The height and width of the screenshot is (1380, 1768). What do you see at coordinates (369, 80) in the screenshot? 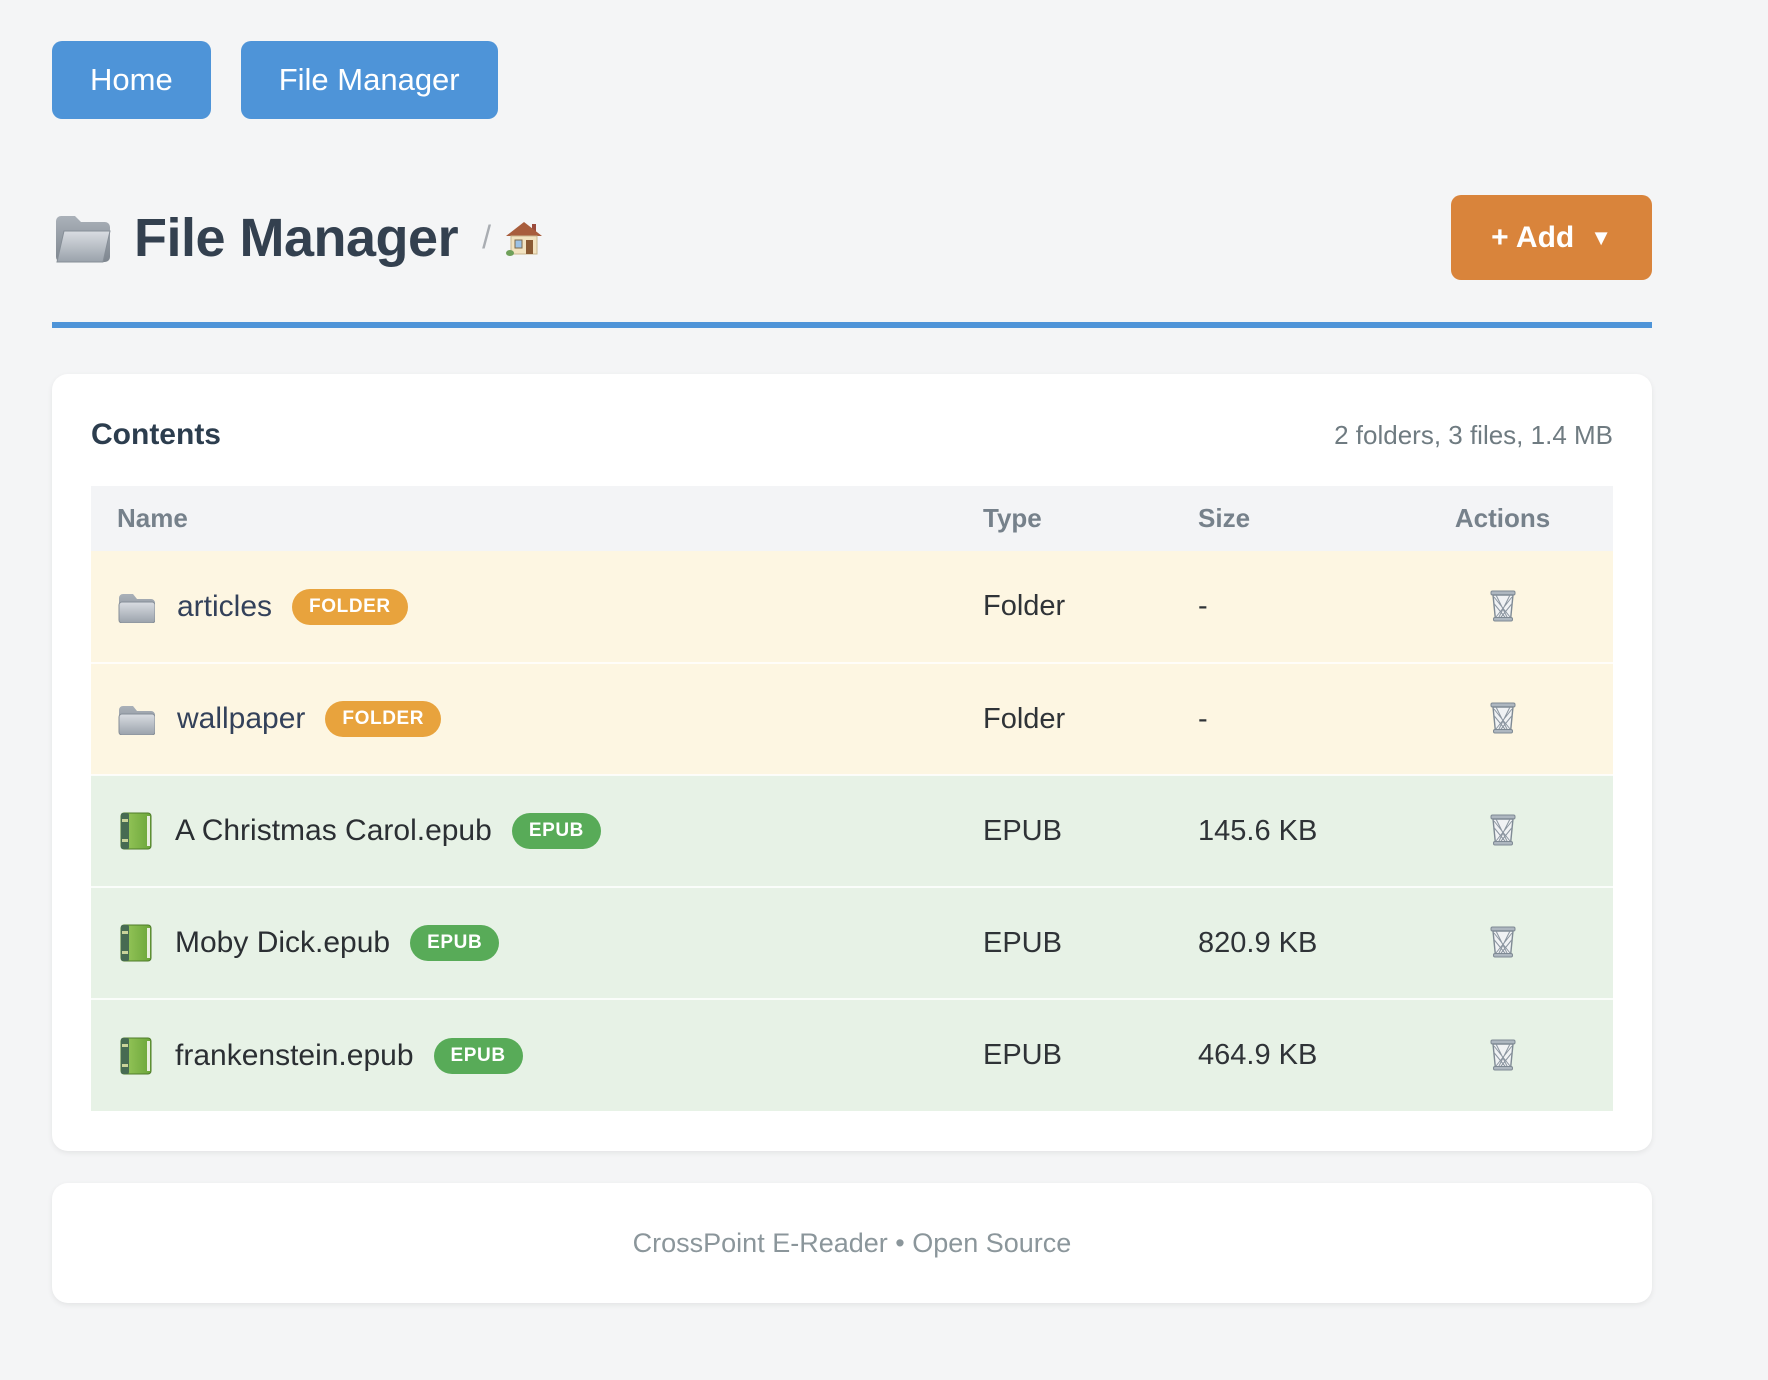
I see `nav-file-manager-button: File Manager` at bounding box center [369, 80].